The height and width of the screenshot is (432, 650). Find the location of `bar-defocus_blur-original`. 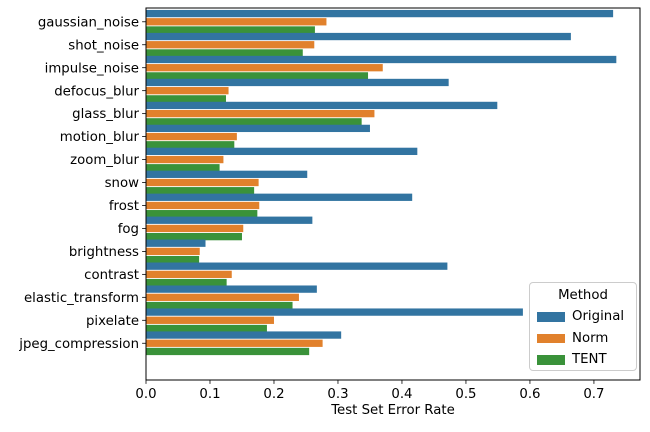

bar-defocus_blur-original is located at coordinates (297, 82).